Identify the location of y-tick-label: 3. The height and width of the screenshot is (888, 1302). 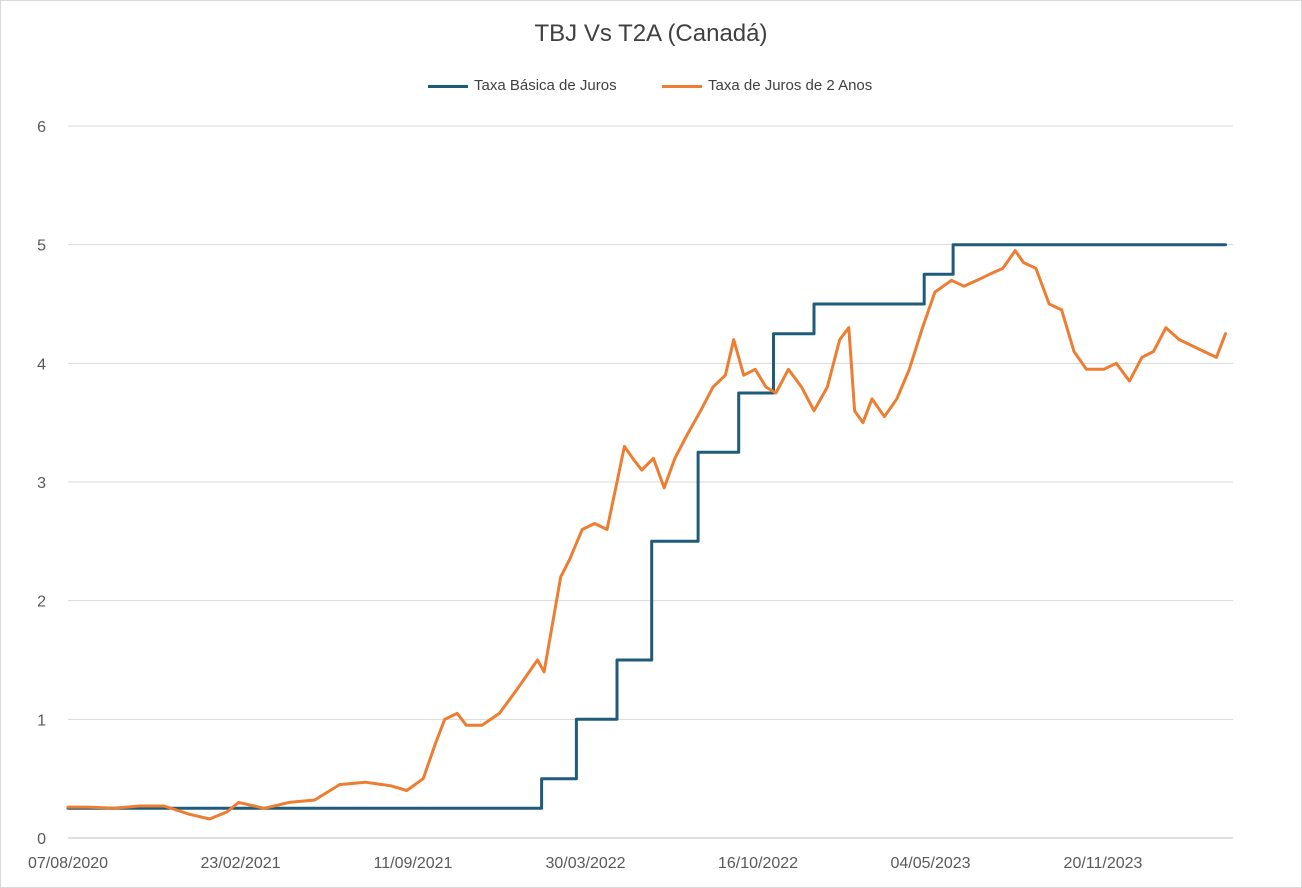
(41, 483).